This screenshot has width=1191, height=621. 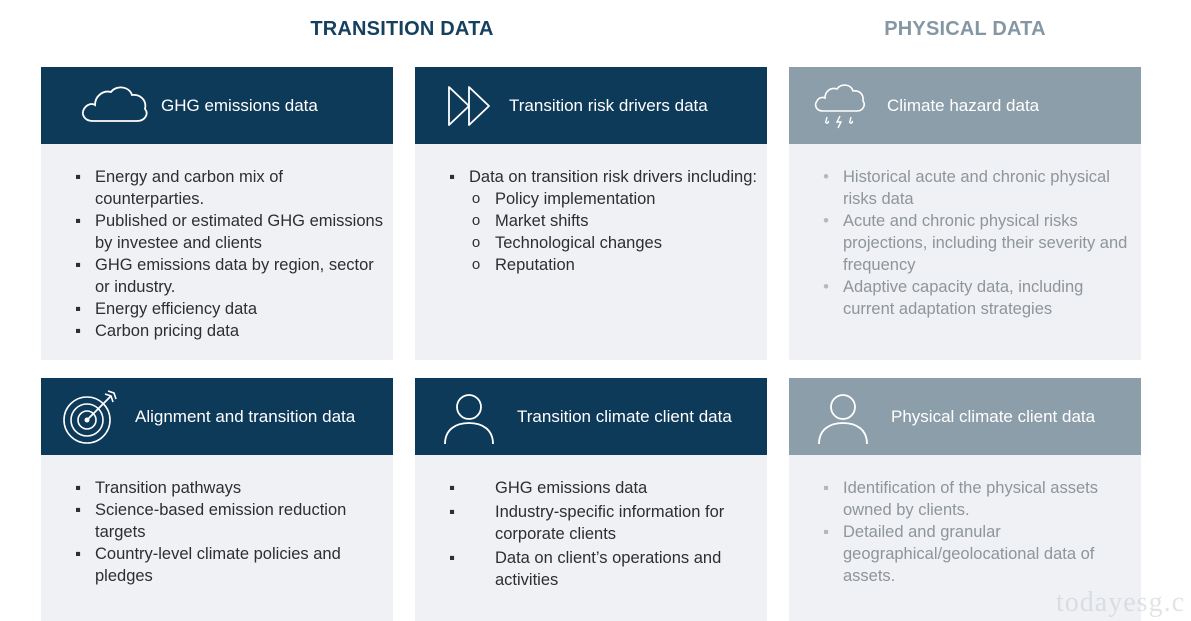 What do you see at coordinates (1120, 602) in the screenshot?
I see `watermark: todayesg.c` at bounding box center [1120, 602].